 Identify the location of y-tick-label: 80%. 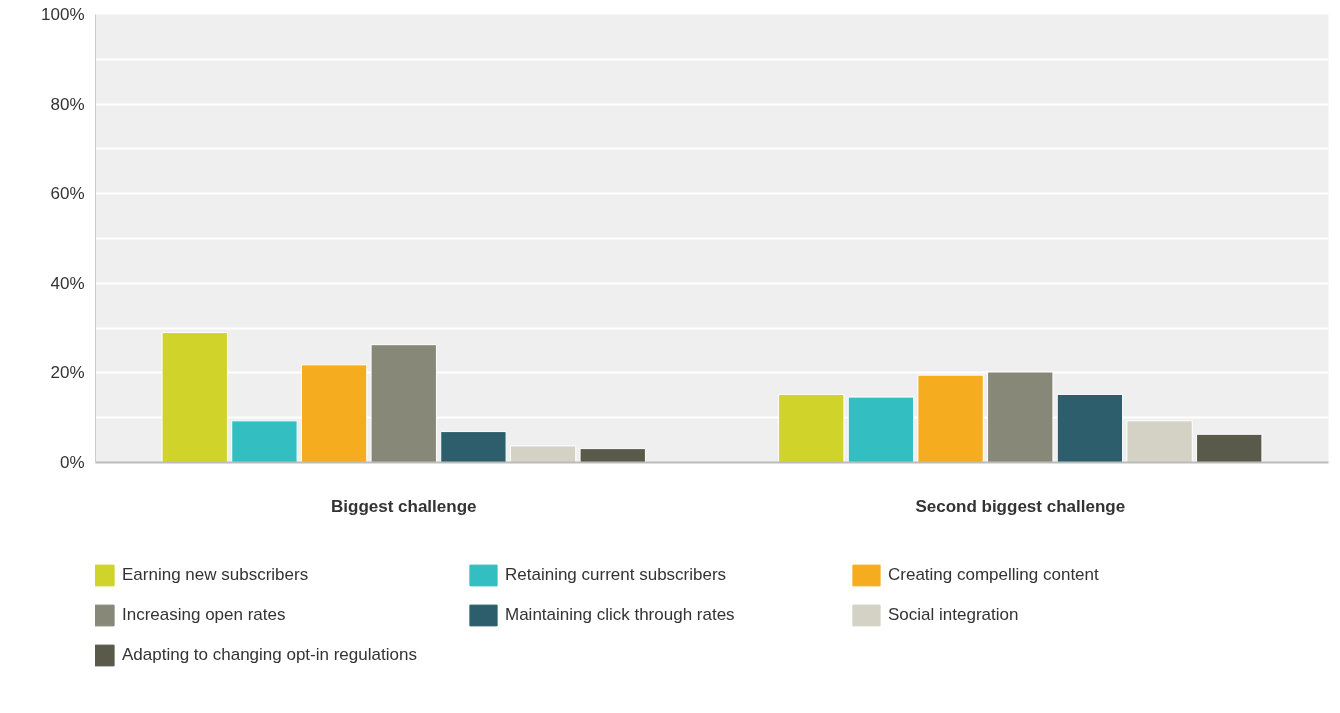
(67, 104).